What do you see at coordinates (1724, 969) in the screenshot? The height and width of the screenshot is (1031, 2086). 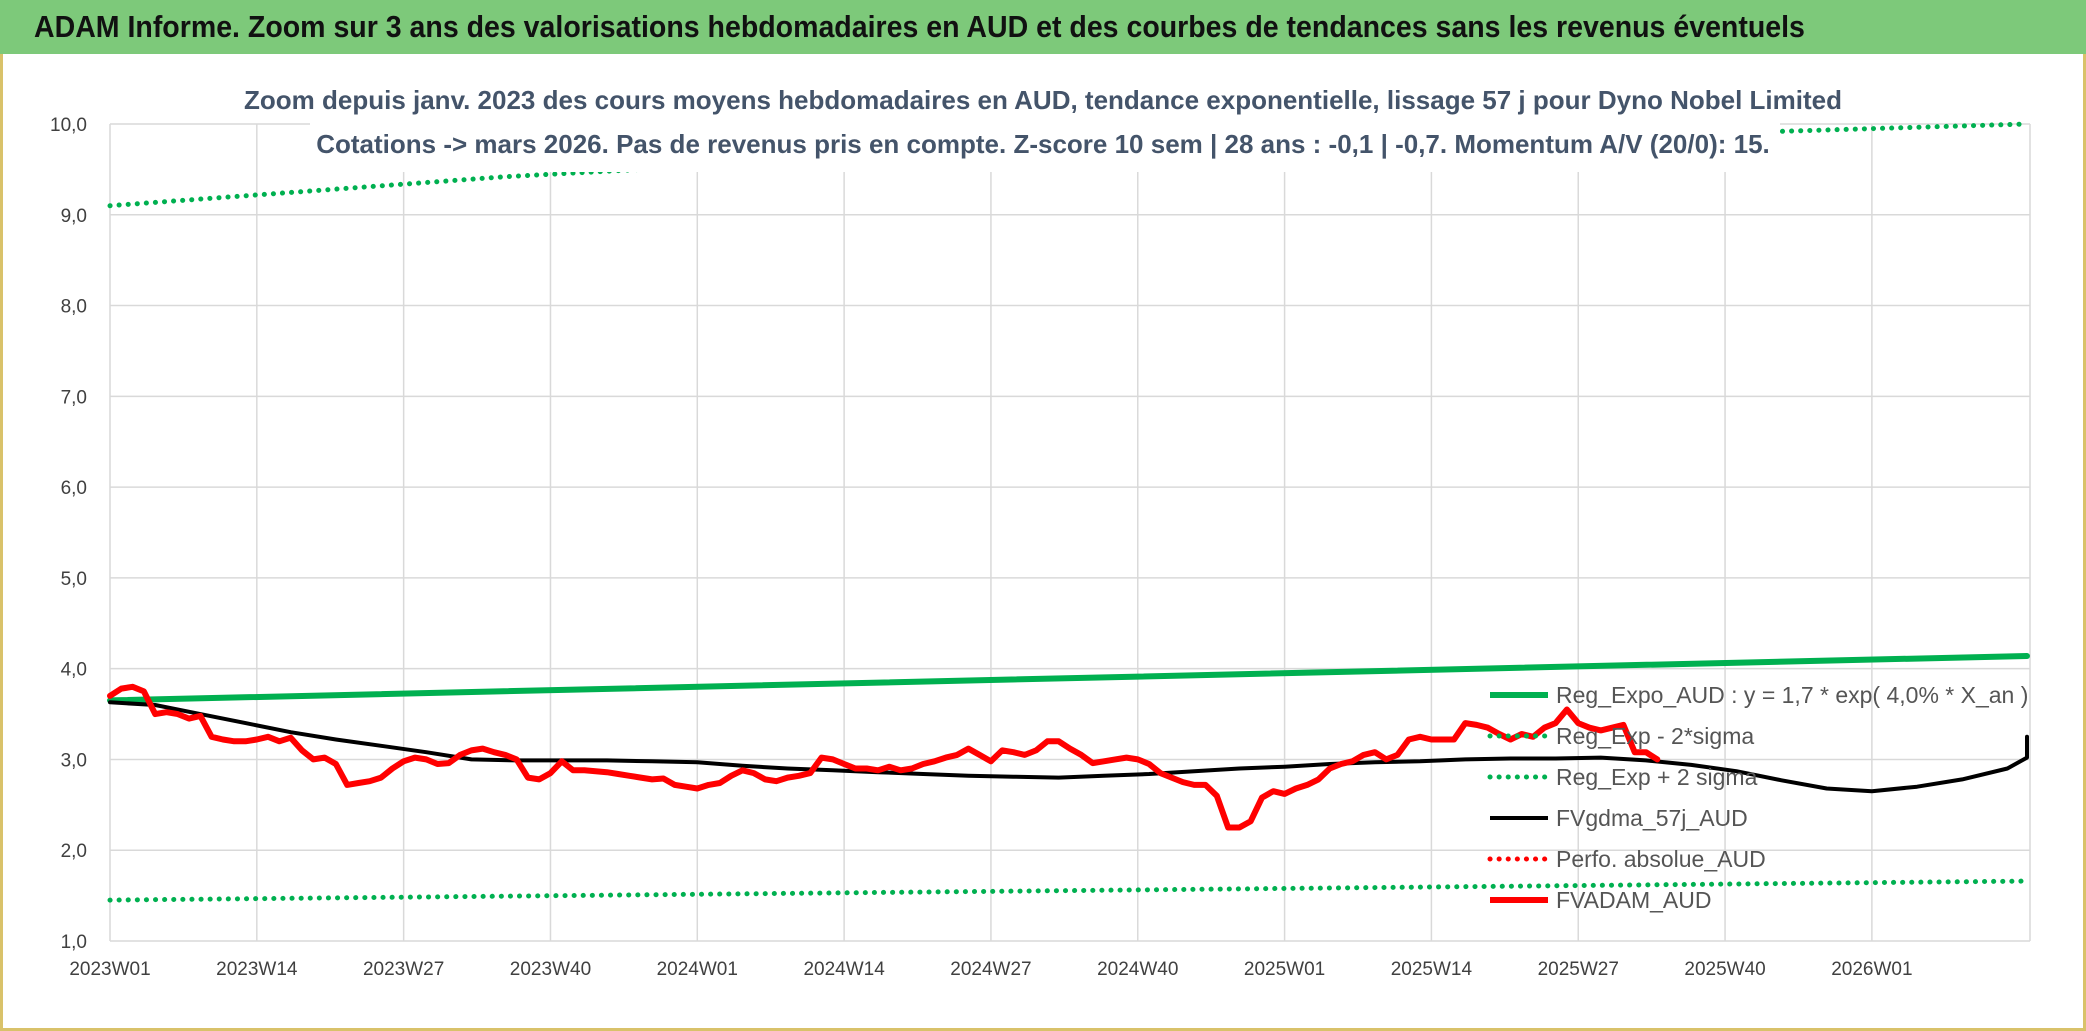 I see `x-tick-label: 2025W40` at bounding box center [1724, 969].